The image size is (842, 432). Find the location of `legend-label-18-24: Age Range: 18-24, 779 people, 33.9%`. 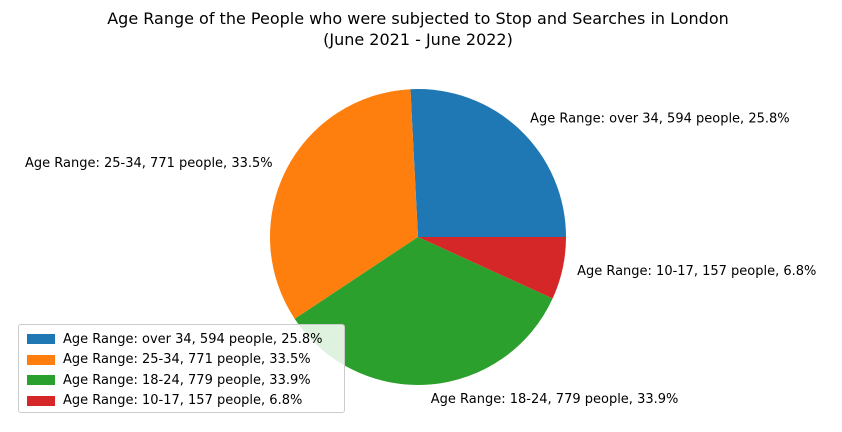

legend-label-18-24: Age Range: 18-24, 779 people, 33.9% is located at coordinates (187, 380).